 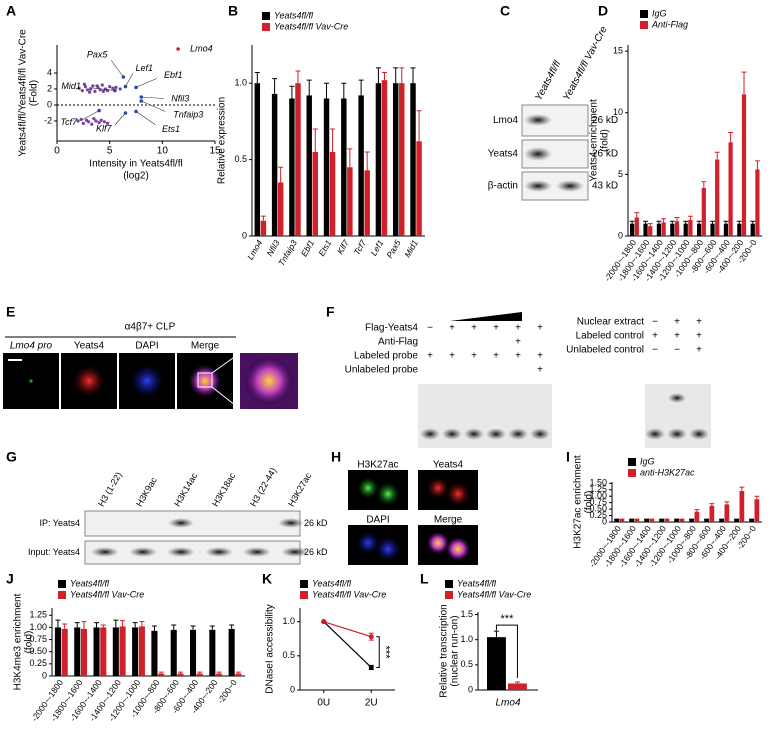 What do you see at coordinates (11, 11) in the screenshot?
I see `panel-label: A` at bounding box center [11, 11].